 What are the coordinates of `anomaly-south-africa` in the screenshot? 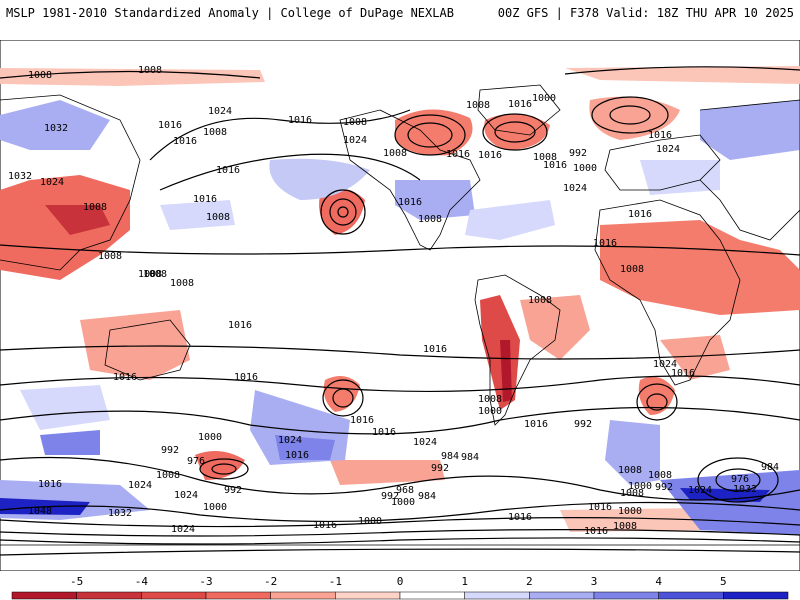 It's located at (695, 357).